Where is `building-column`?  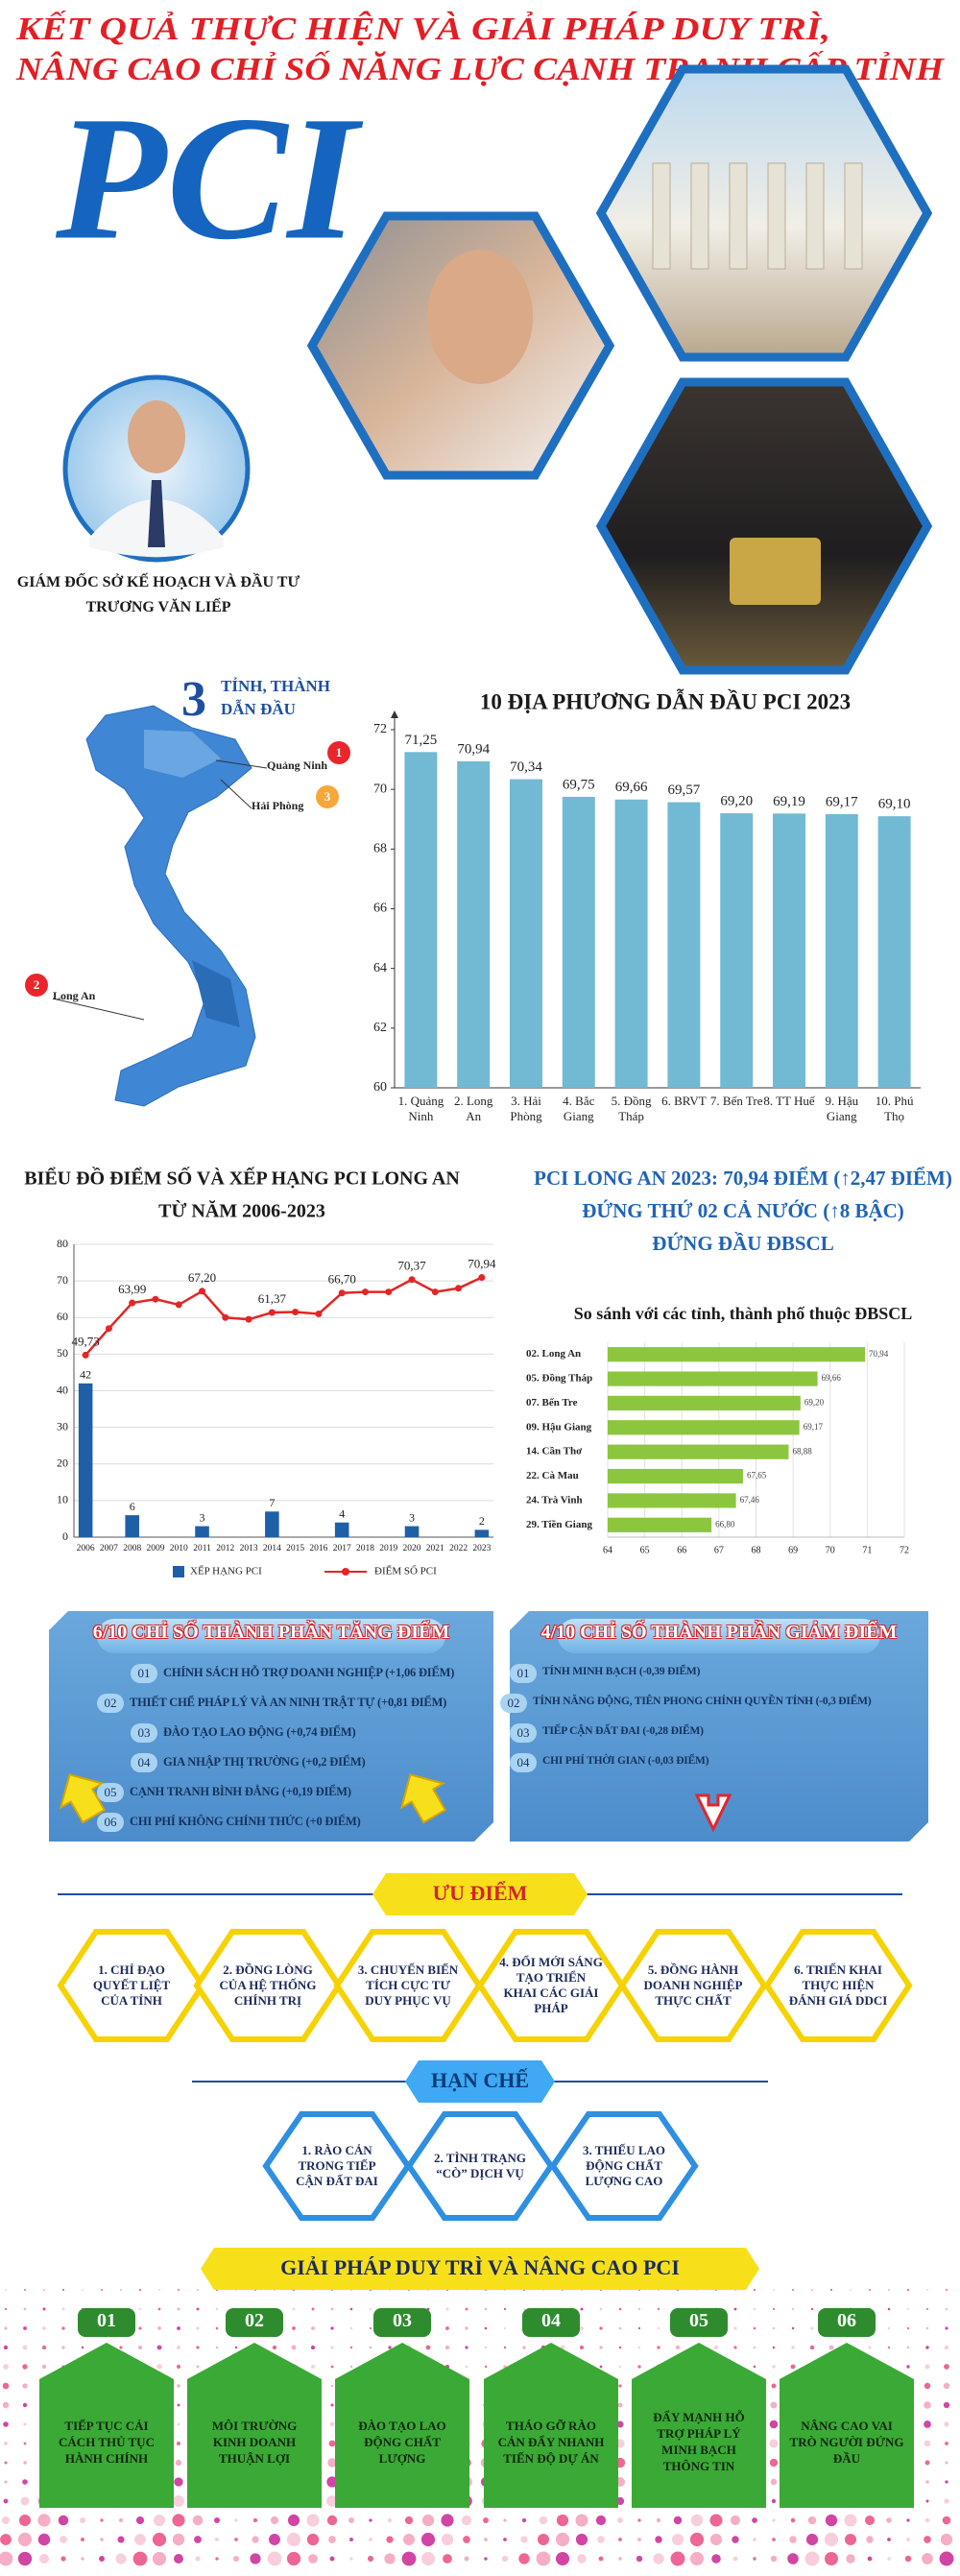 building-column is located at coordinates (854, 216).